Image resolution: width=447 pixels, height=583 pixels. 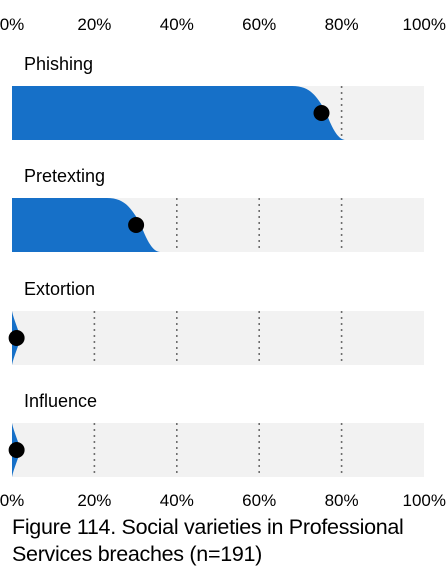 I want to click on panel-pretexting: Pretexting, so click(x=218, y=209).